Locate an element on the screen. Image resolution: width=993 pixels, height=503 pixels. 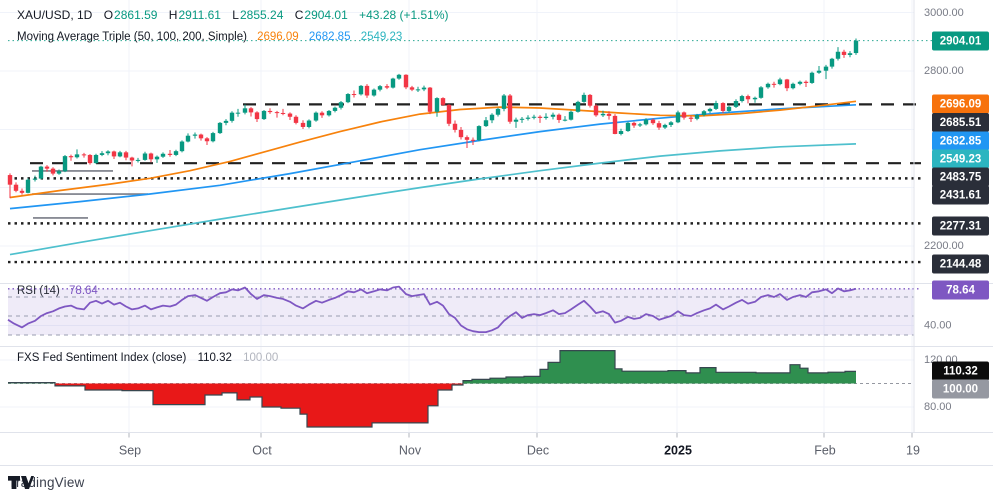
ohlc-open-label: O is located at coordinates (108, 15).